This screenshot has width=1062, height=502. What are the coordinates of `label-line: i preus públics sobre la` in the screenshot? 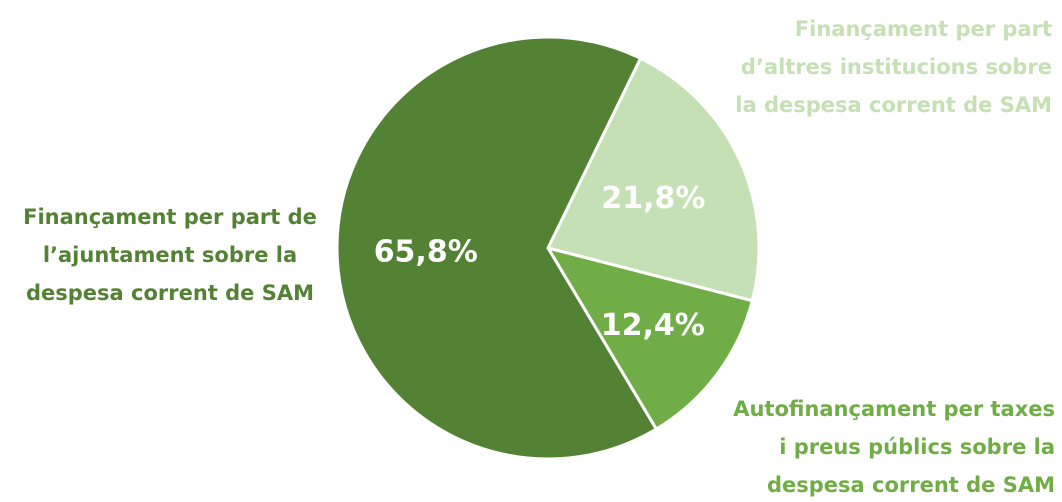 It's located at (917, 447).